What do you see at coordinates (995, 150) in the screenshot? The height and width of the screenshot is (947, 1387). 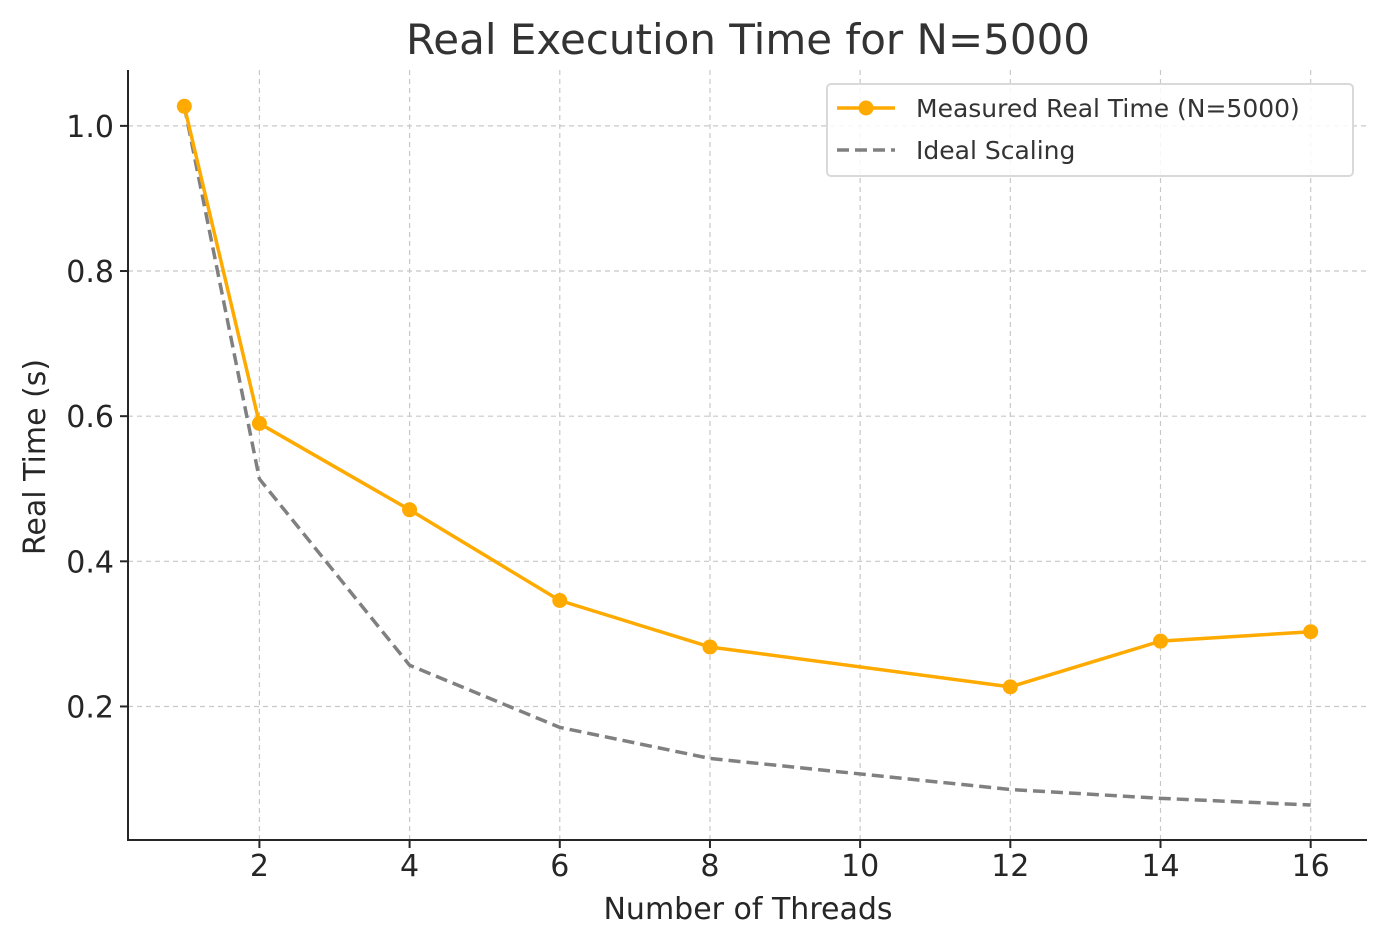 I see `legend-label-ideal: Ideal Scaling` at bounding box center [995, 150].